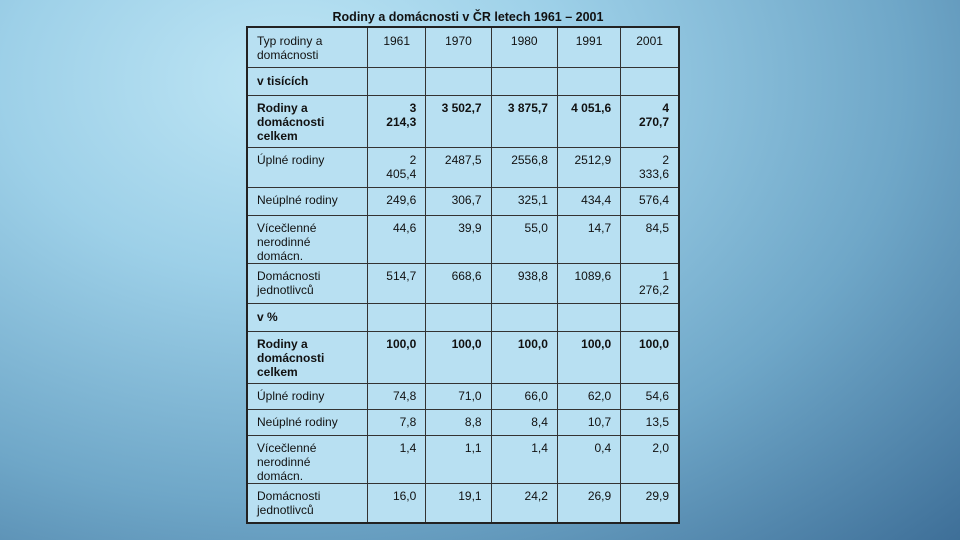  I want to click on value-cell: 55,0, so click(524, 239).